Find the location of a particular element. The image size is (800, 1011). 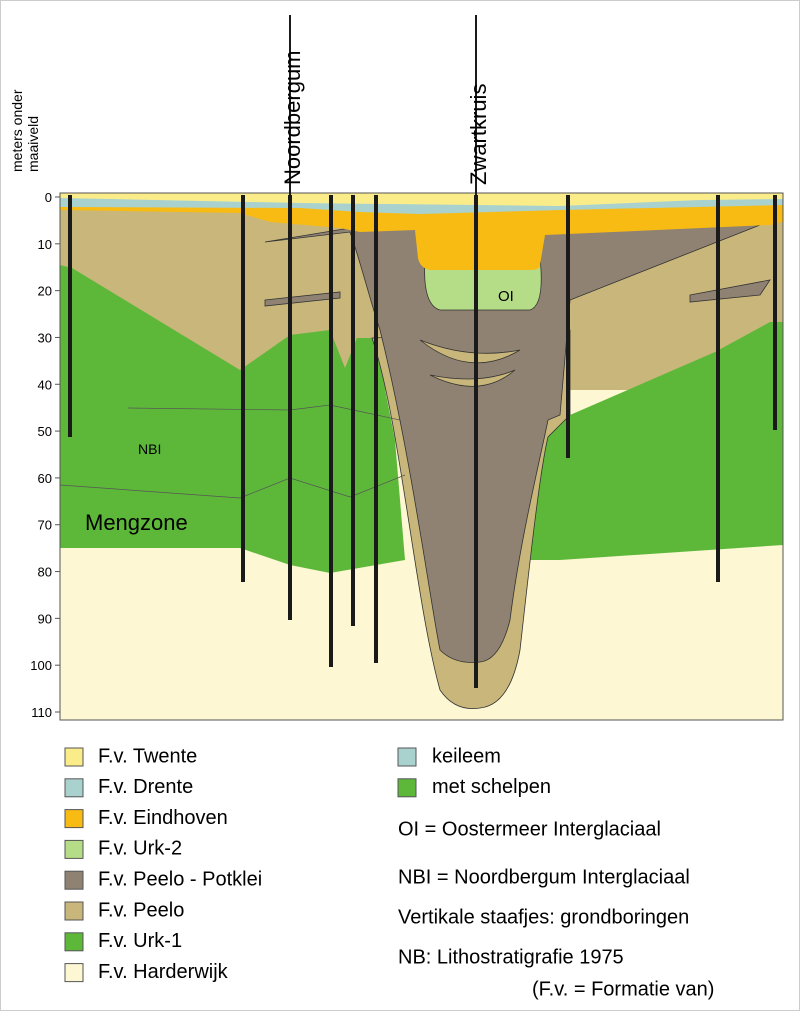

legend-label: keileem is located at coordinates (466, 756).